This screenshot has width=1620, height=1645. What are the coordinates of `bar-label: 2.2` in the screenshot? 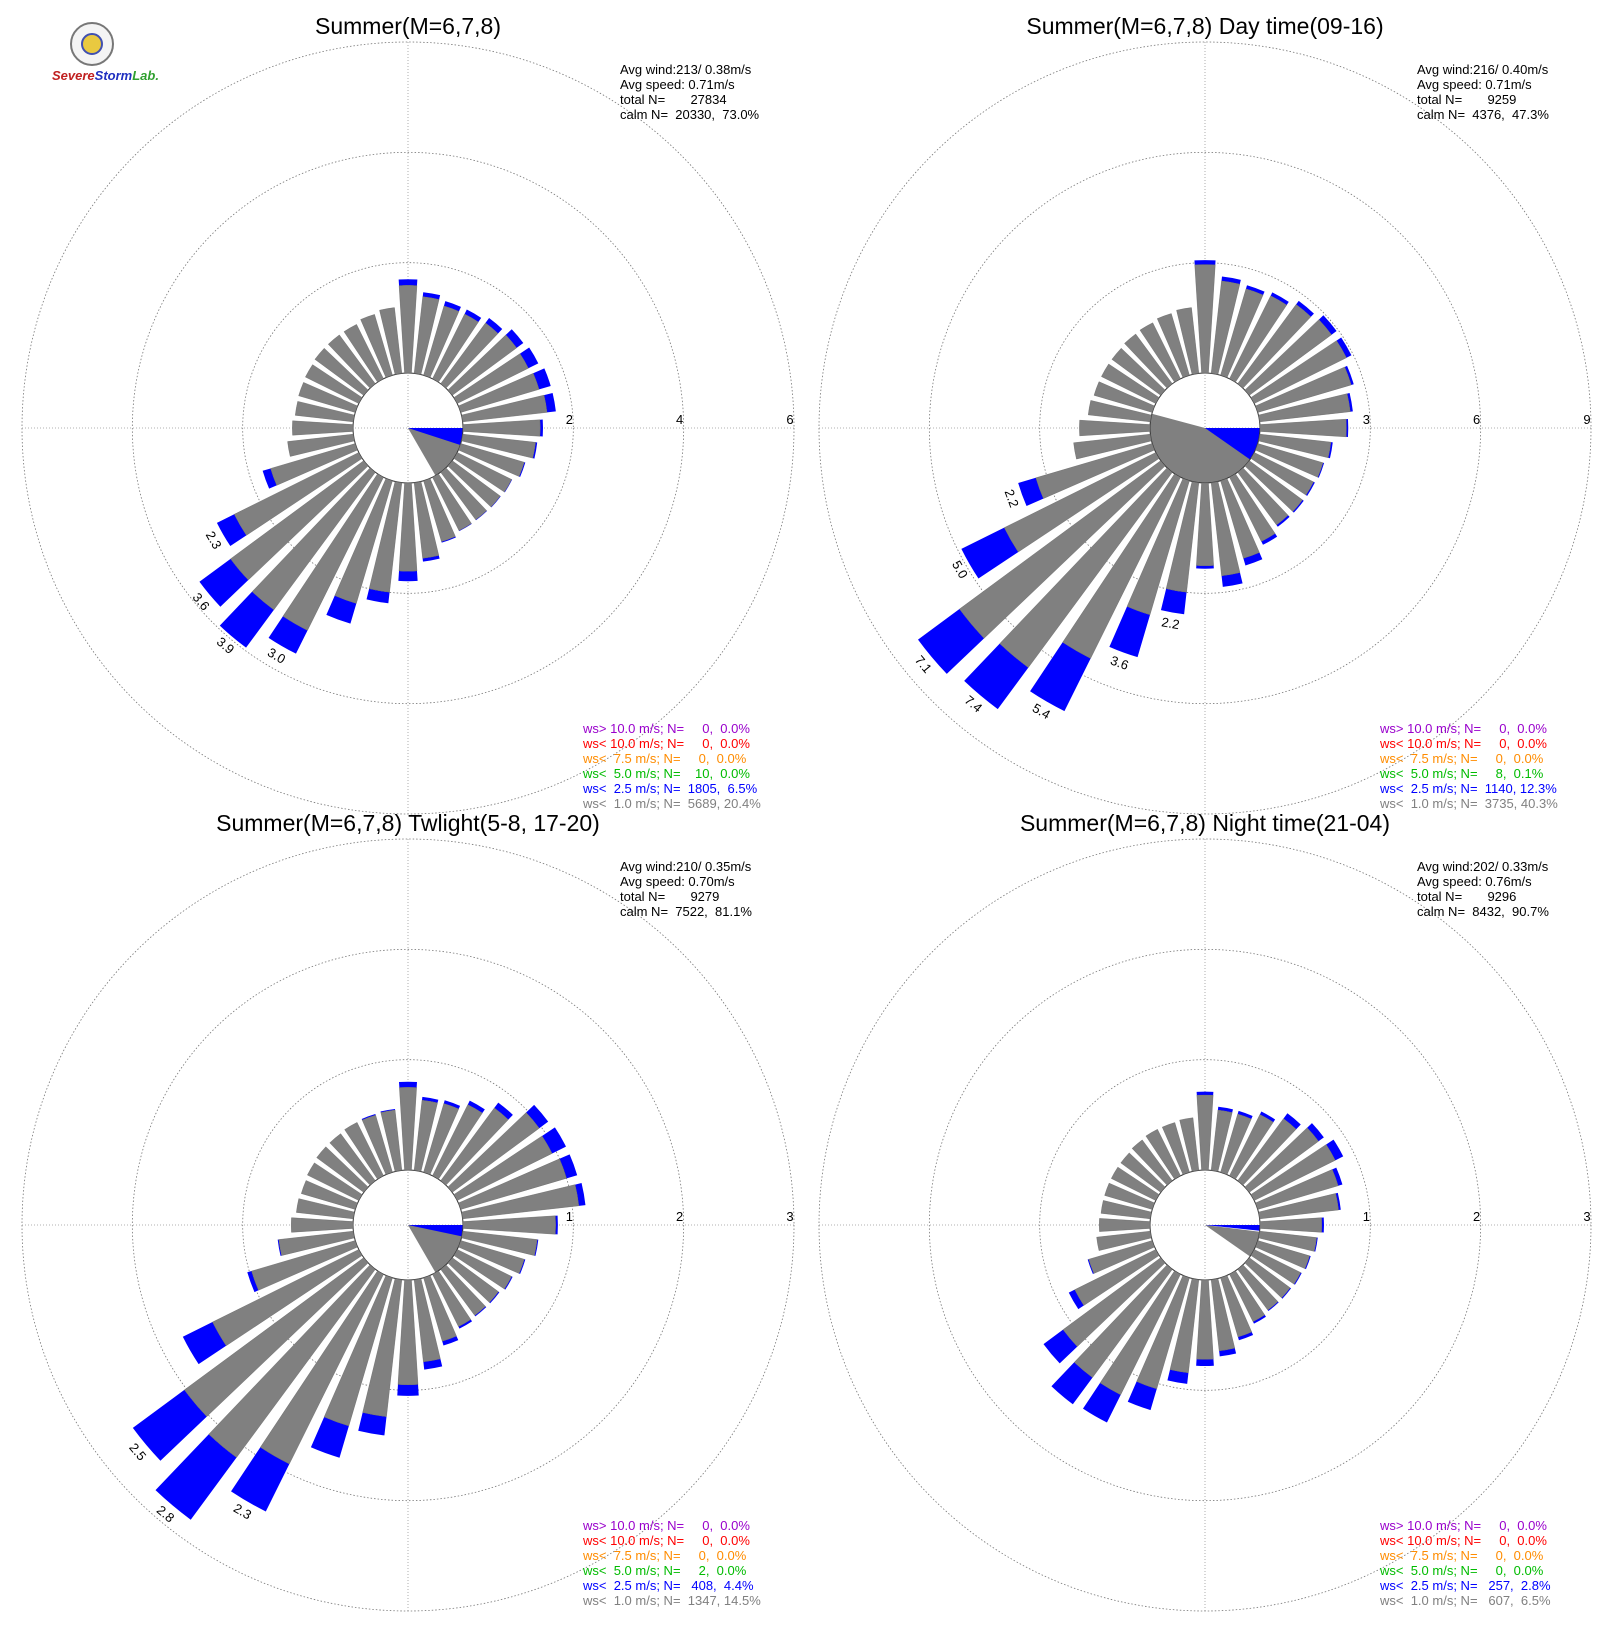 It's located at (1012, 498).